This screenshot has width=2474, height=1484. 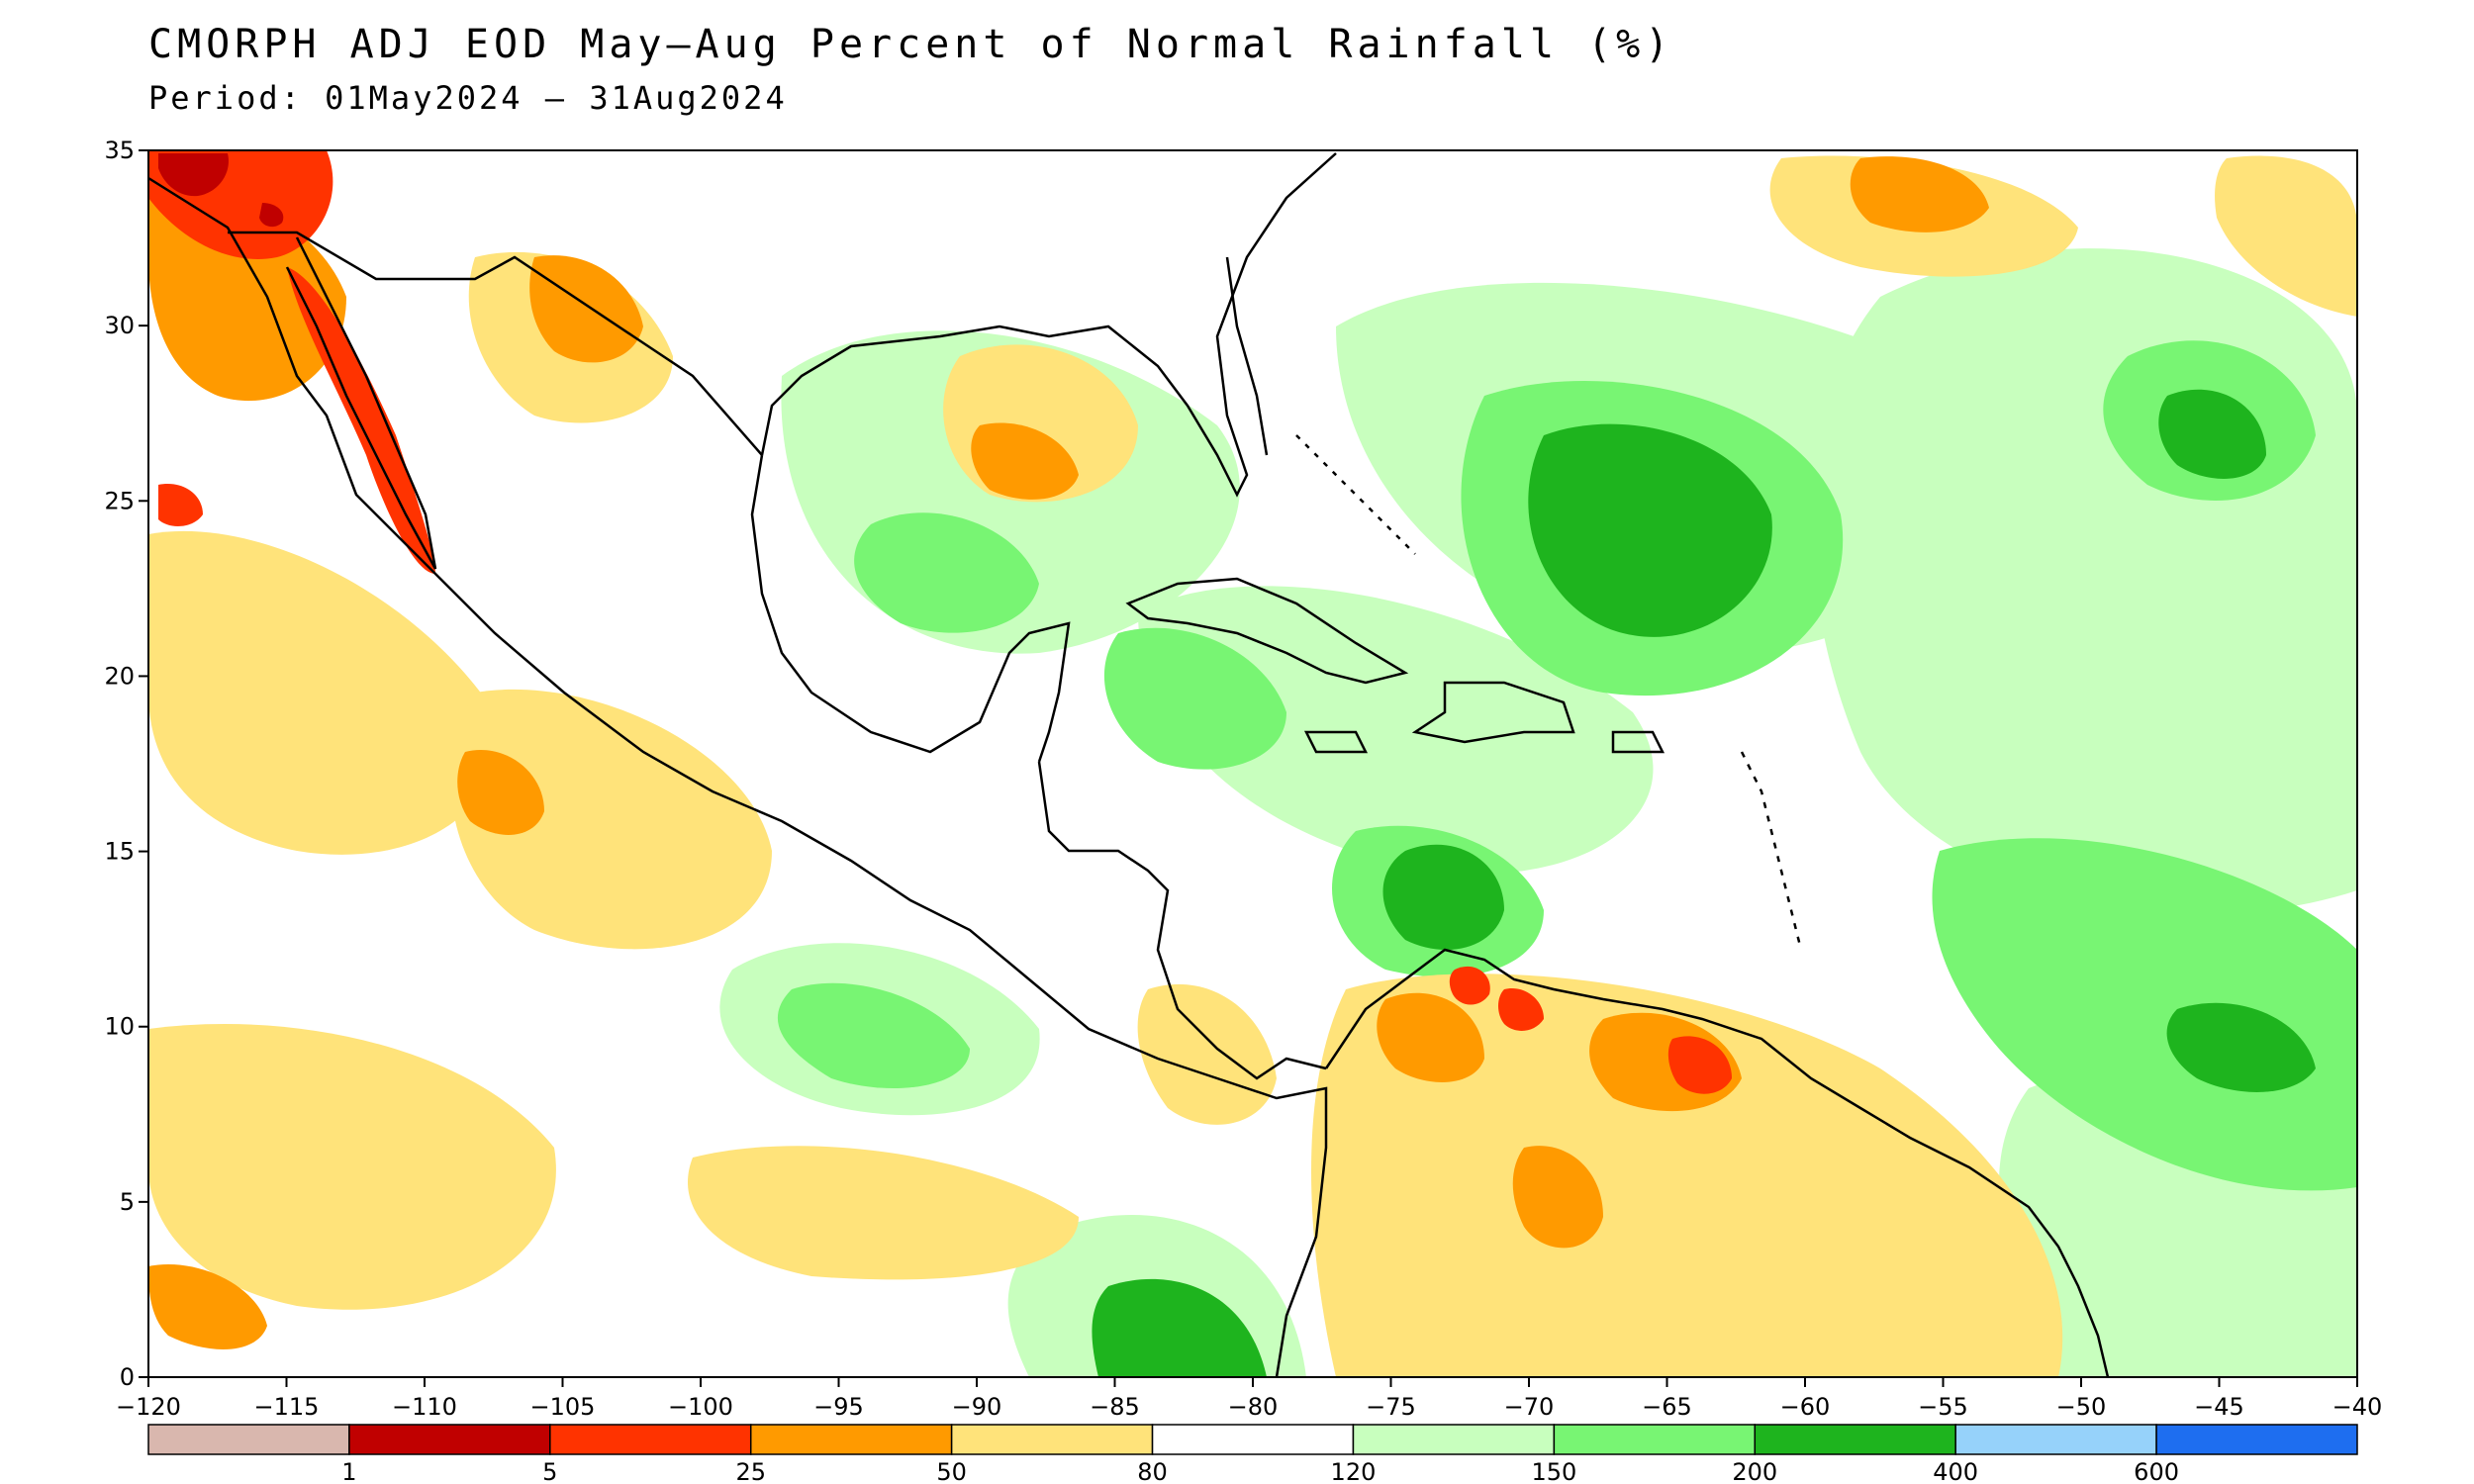 I want to click on lon-tick-label: −95, so click(x=838, y=1407).